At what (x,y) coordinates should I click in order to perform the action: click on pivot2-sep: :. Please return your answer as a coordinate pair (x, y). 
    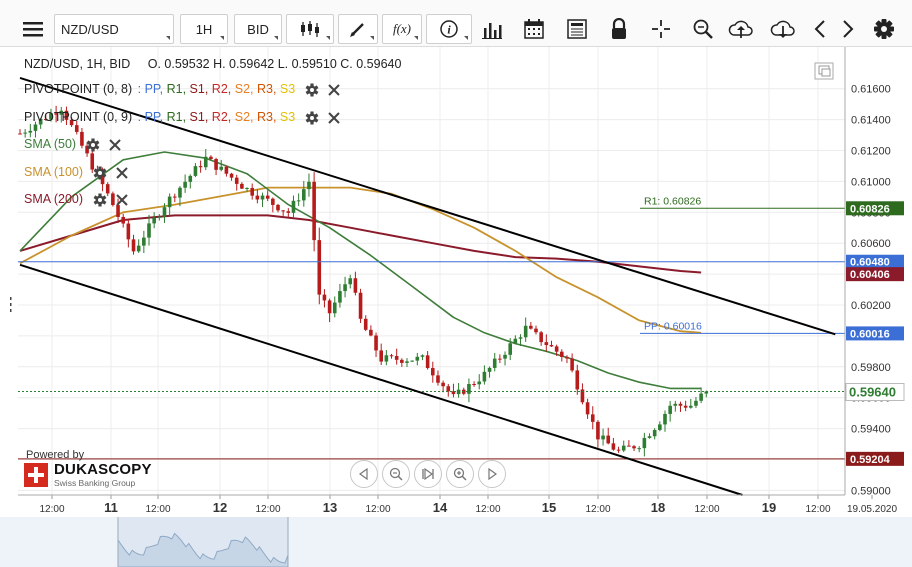
    Looking at the image, I should click on (139, 117).